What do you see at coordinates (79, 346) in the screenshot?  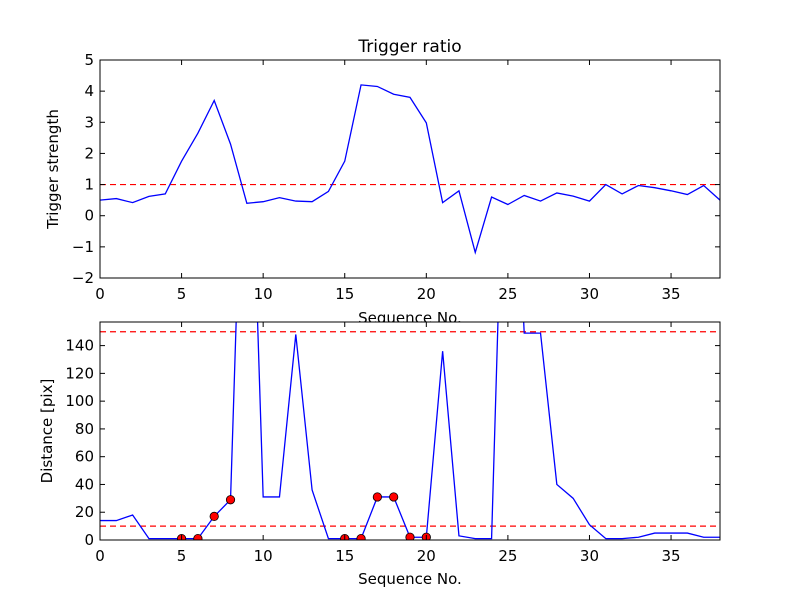 I see `y-tick-label: 140` at bounding box center [79, 346].